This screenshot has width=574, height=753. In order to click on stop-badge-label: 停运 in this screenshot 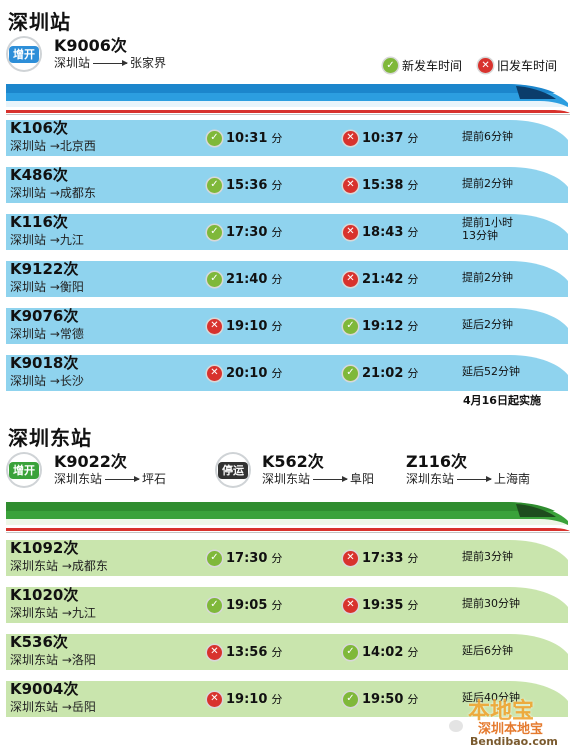, I will do `click(233, 470)`.